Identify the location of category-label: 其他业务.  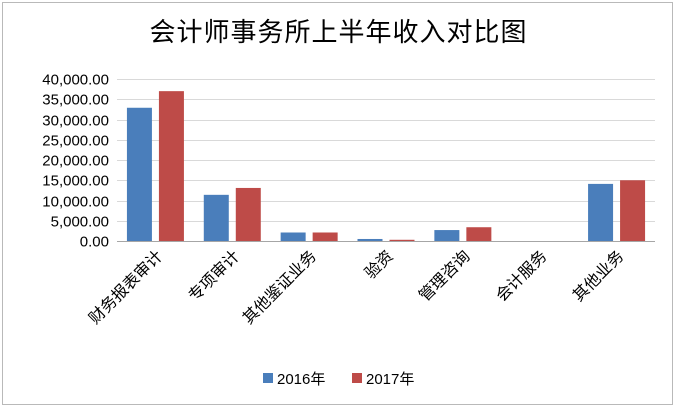
(598, 275).